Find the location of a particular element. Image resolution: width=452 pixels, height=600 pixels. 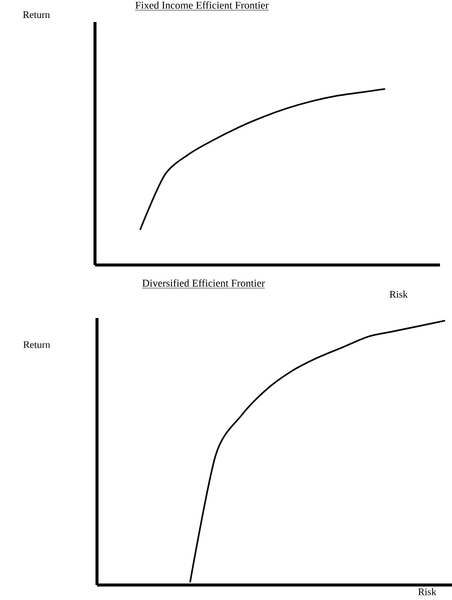

chart-title: Fixed Income Efficient Frontier is located at coordinates (202, 5).